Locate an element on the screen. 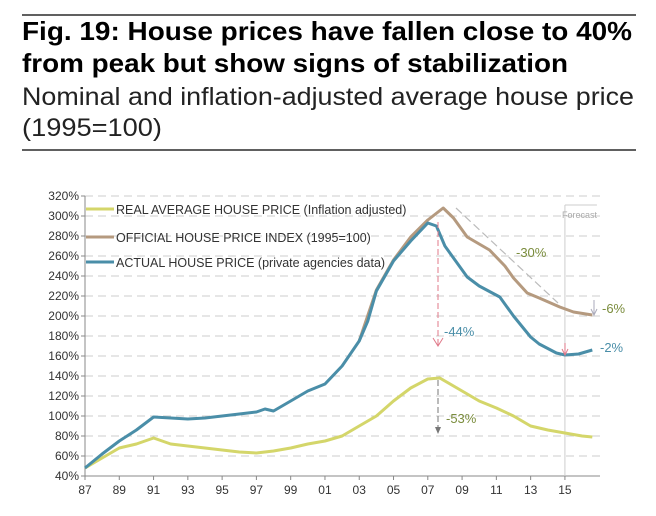  y-tick-label: 60% is located at coordinates (67, 456).